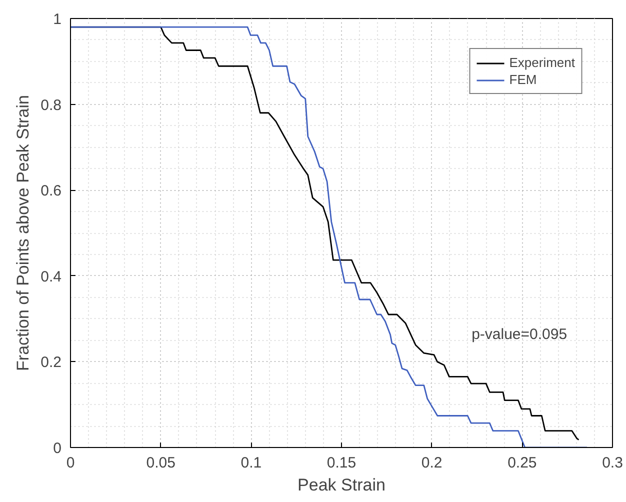 This screenshot has width=626, height=502. What do you see at coordinates (612, 463) in the screenshot?
I see `x-tick-label: 0.3` at bounding box center [612, 463].